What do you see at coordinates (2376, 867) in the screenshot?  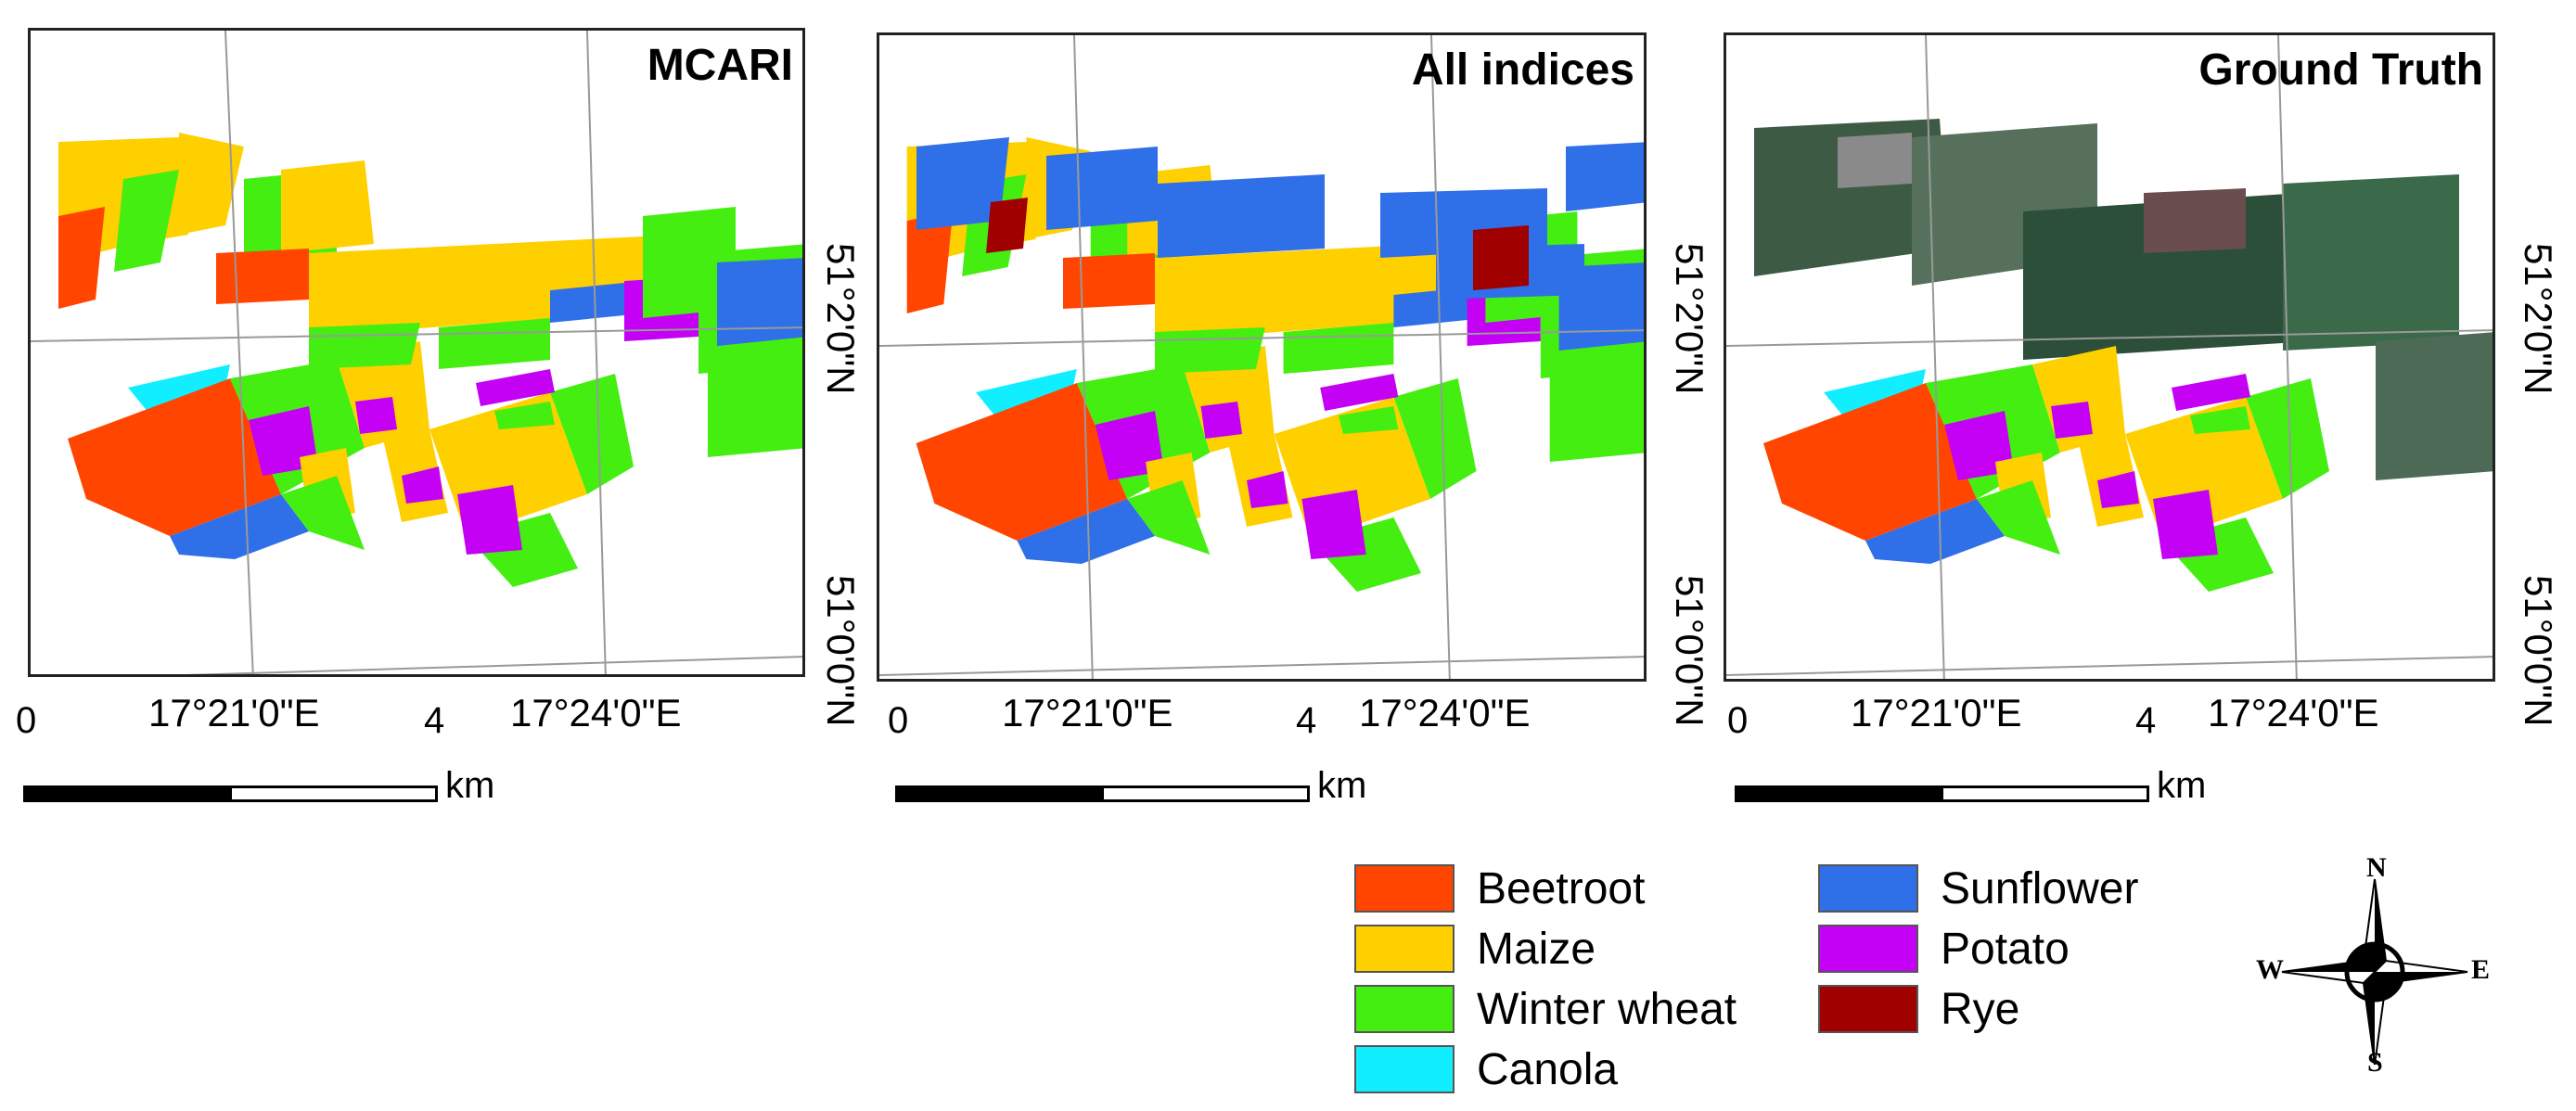 I see `compass-north-label: N` at bounding box center [2376, 867].